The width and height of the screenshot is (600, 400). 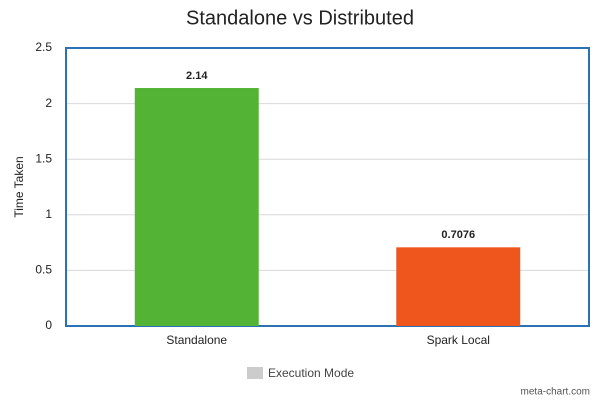 What do you see at coordinates (48, 103) in the screenshot?
I see `y-tick-label: 2` at bounding box center [48, 103].